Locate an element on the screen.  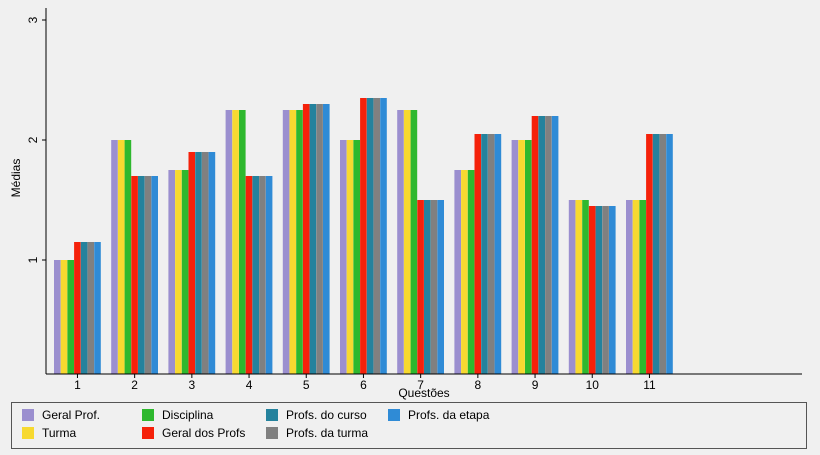
y-ticks-group: 1 2 3 is located at coordinates (36, 139).